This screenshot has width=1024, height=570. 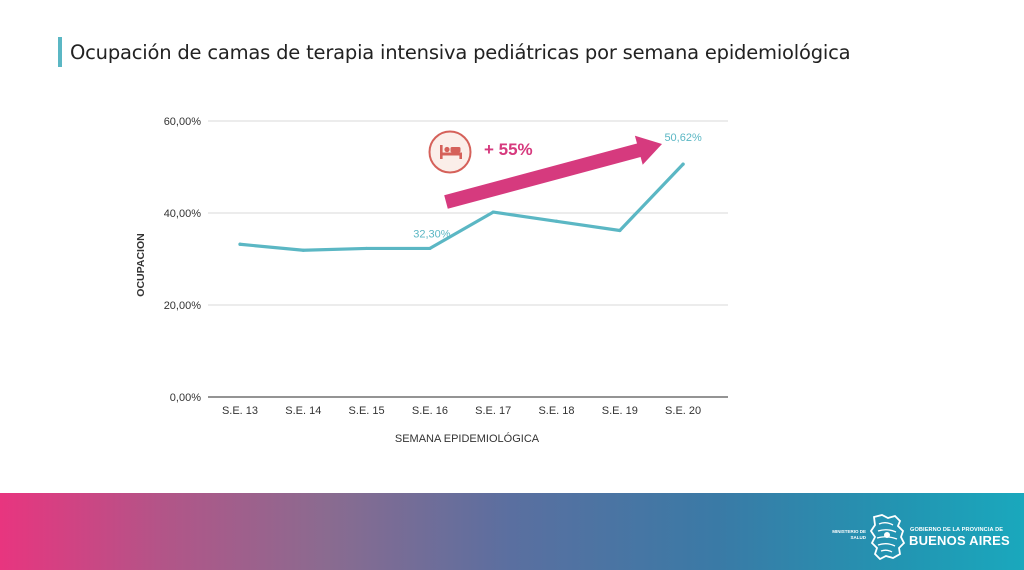 I want to click on data-label: 32,30%, so click(x=432, y=234).